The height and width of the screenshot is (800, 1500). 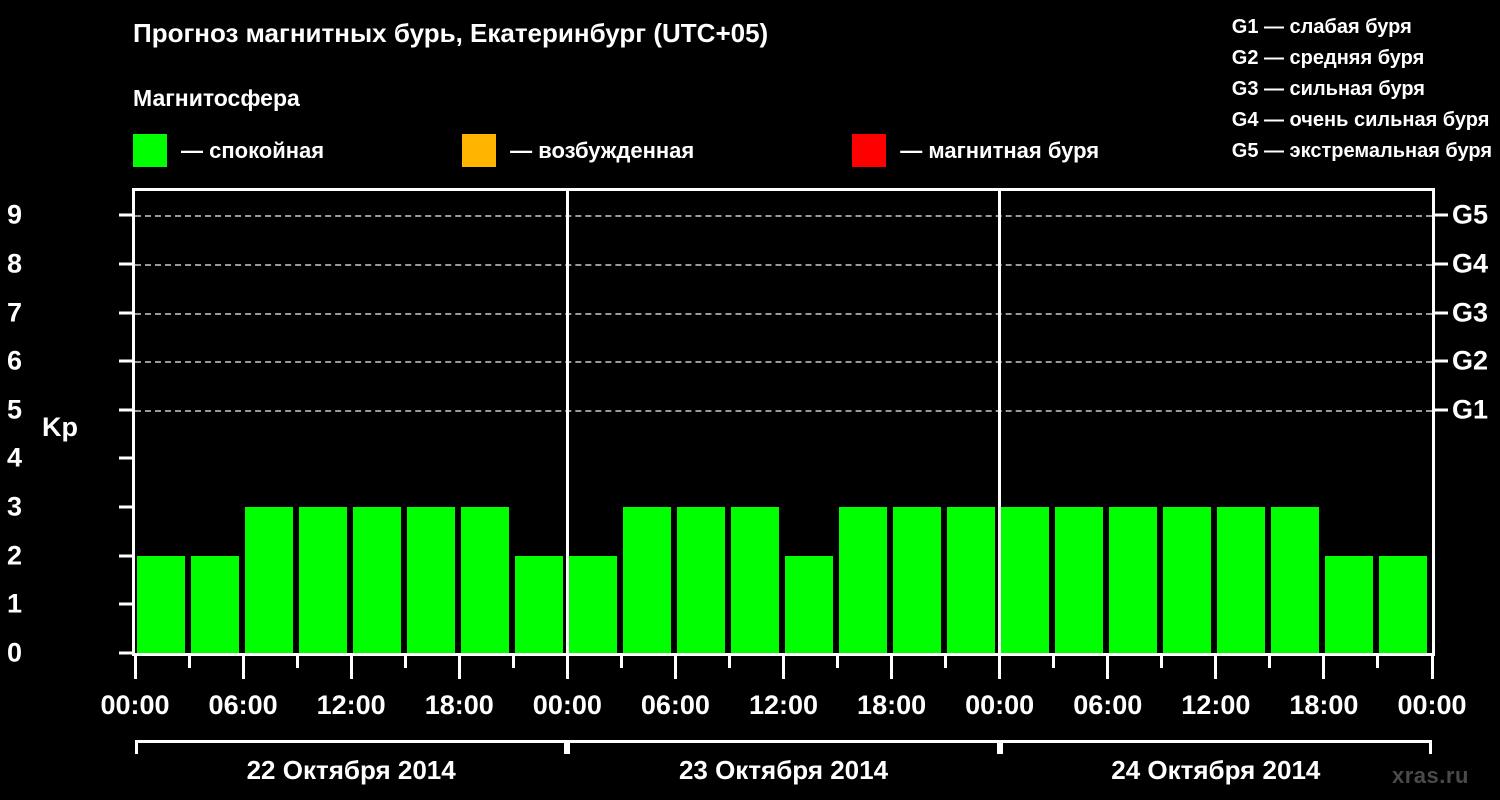 What do you see at coordinates (1430, 775) in the screenshot?
I see `watermark: xras.ru` at bounding box center [1430, 775].